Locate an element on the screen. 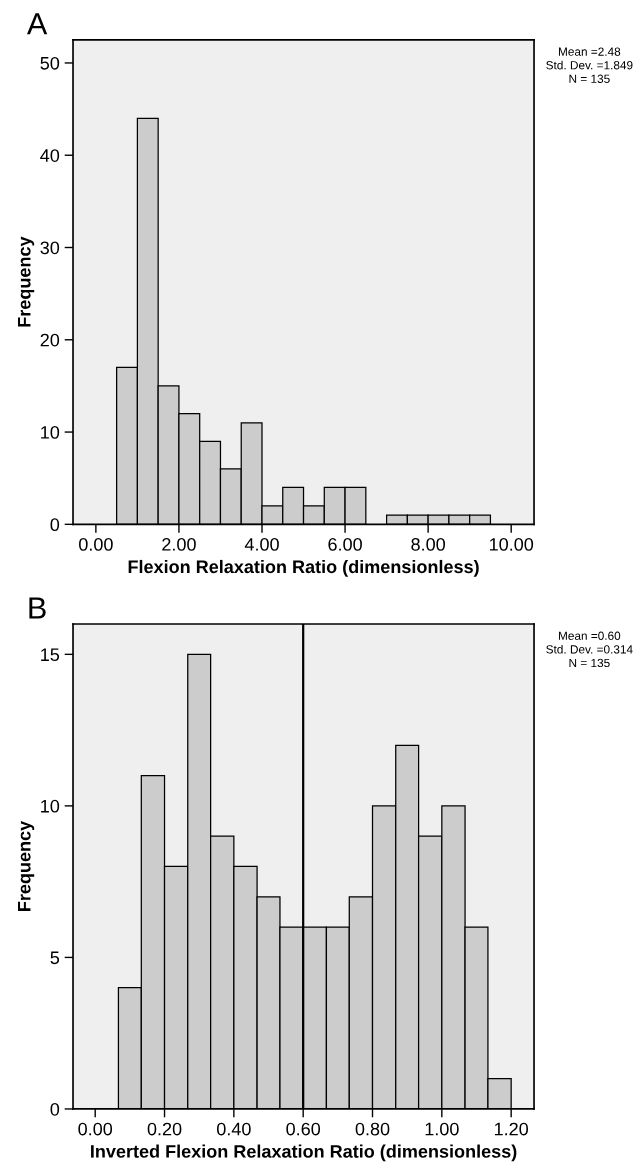 The height and width of the screenshot is (1173, 635). x-axis-title: Flexion Relaxation Ratio (dimensionless) is located at coordinates (303, 568).